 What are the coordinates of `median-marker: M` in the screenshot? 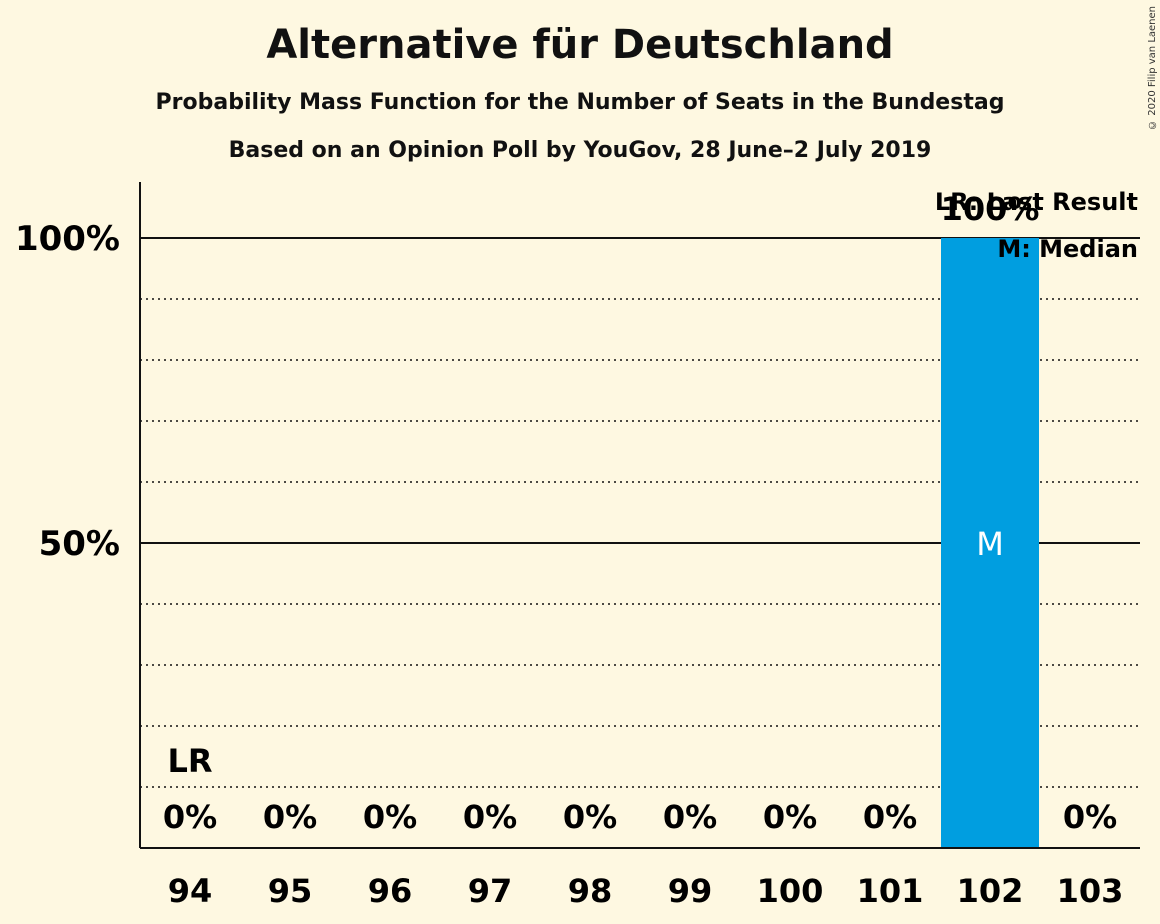 It's located at (990, 544).